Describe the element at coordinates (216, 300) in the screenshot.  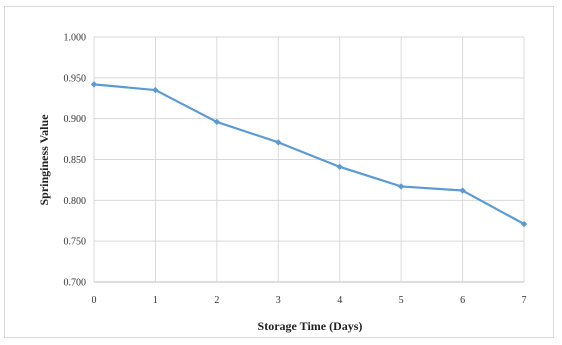
I see `x-tick-label: 2` at that location.